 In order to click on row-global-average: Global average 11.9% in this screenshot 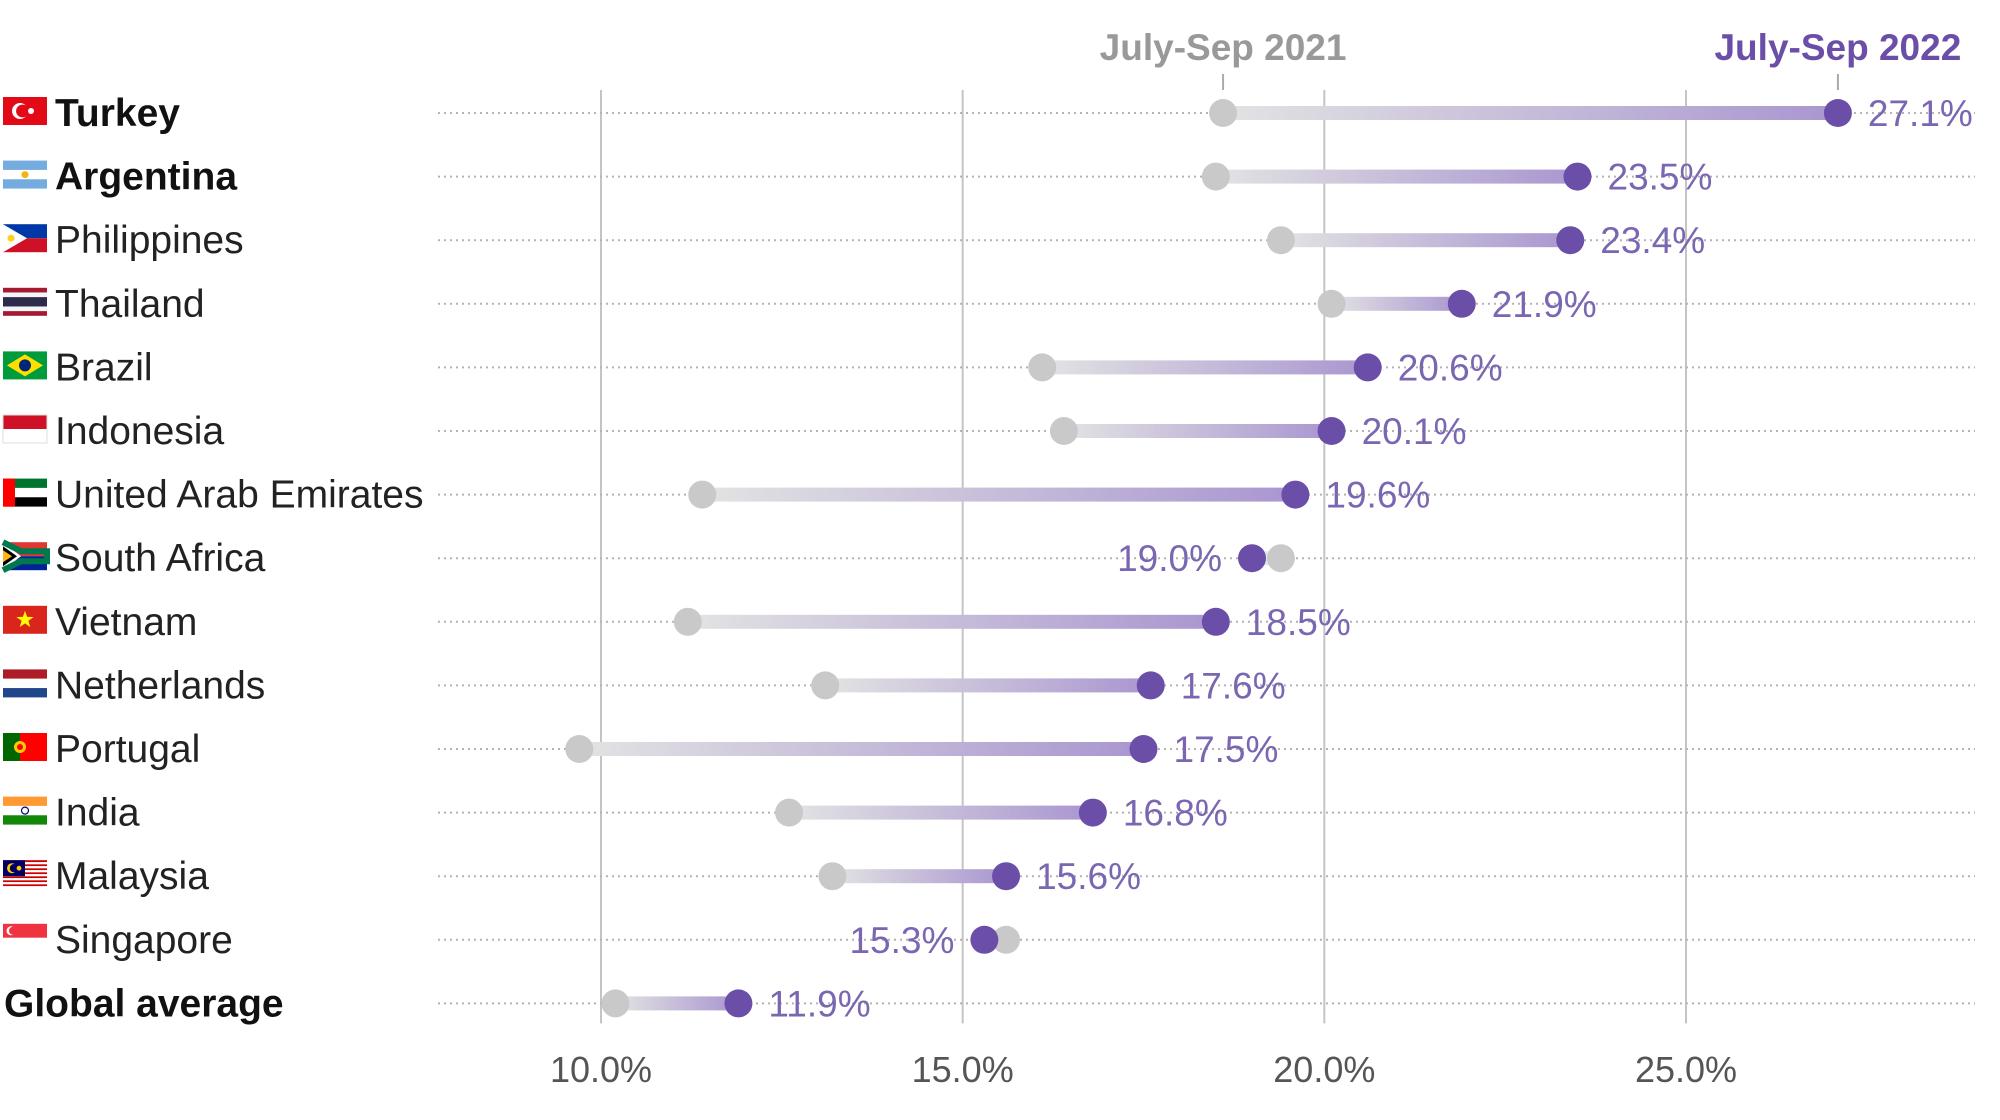, I will do `click(437, 1003)`.